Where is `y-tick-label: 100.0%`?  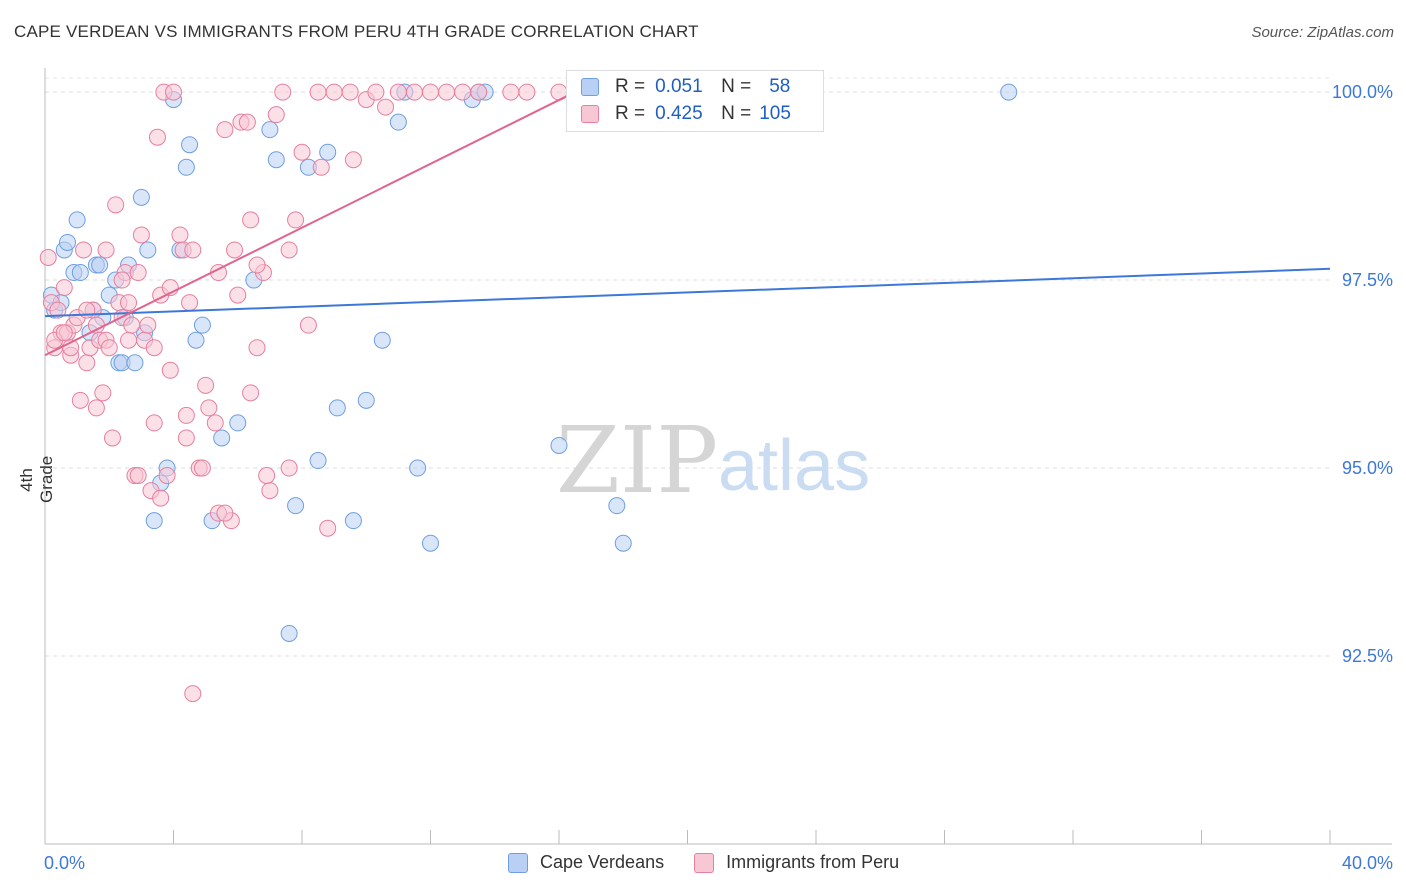 y-tick-label: 100.0% is located at coordinates (1362, 92).